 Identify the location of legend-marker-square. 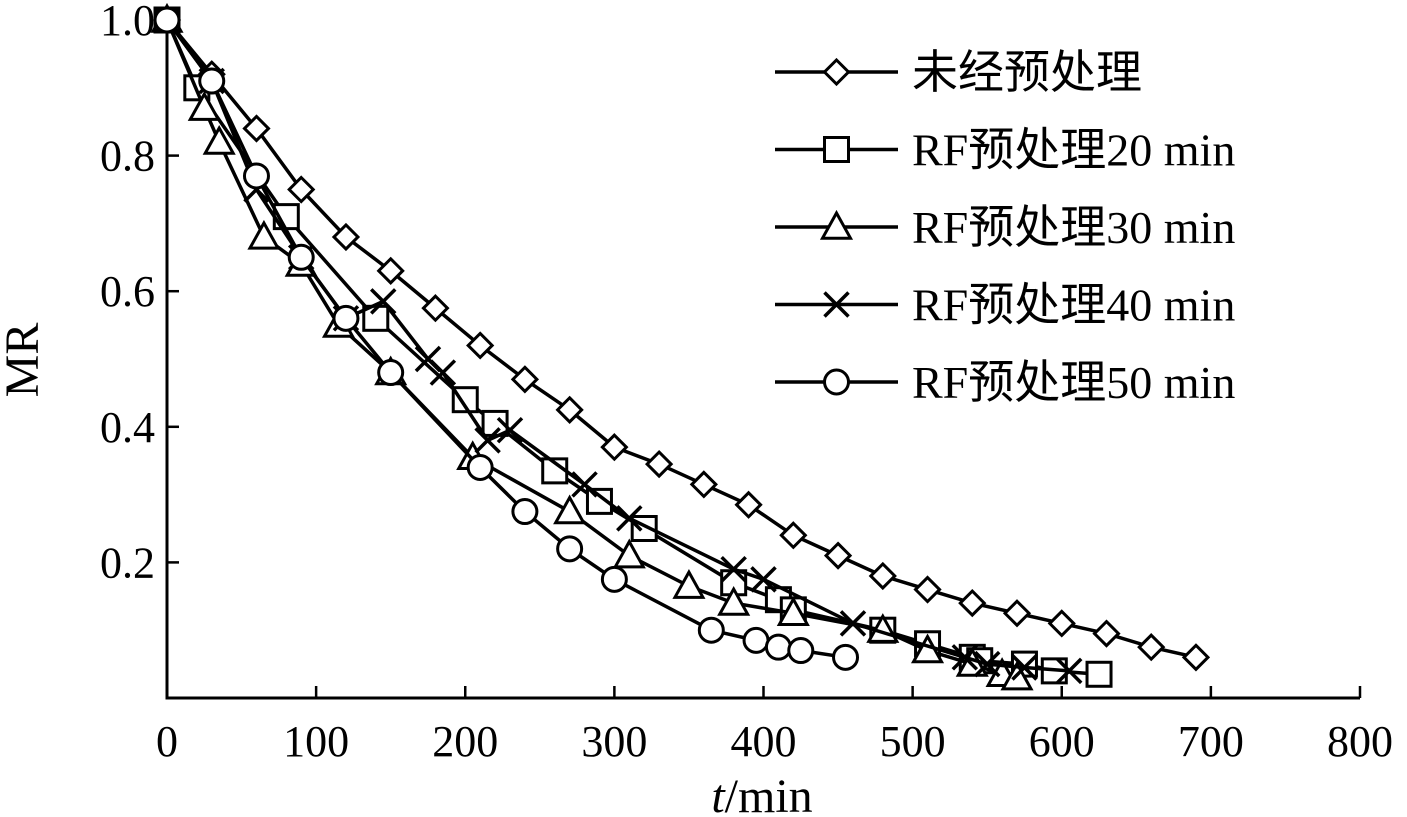
(836, 149).